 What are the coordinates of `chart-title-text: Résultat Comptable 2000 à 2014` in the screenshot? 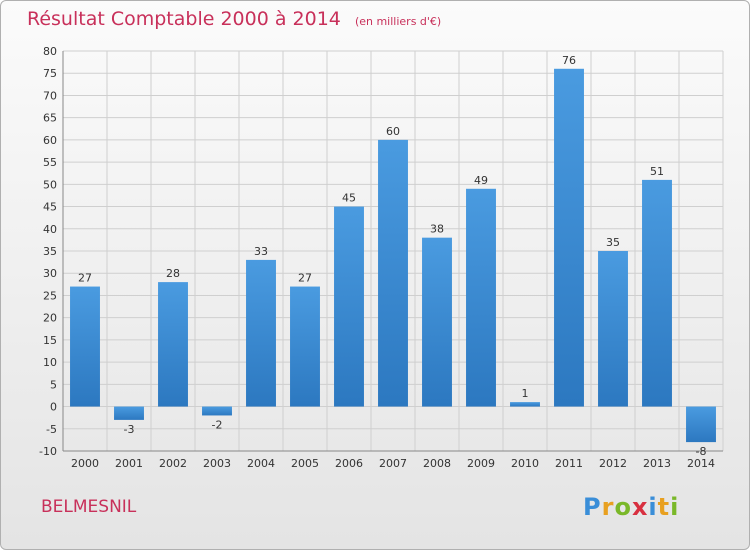 It's located at (184, 19).